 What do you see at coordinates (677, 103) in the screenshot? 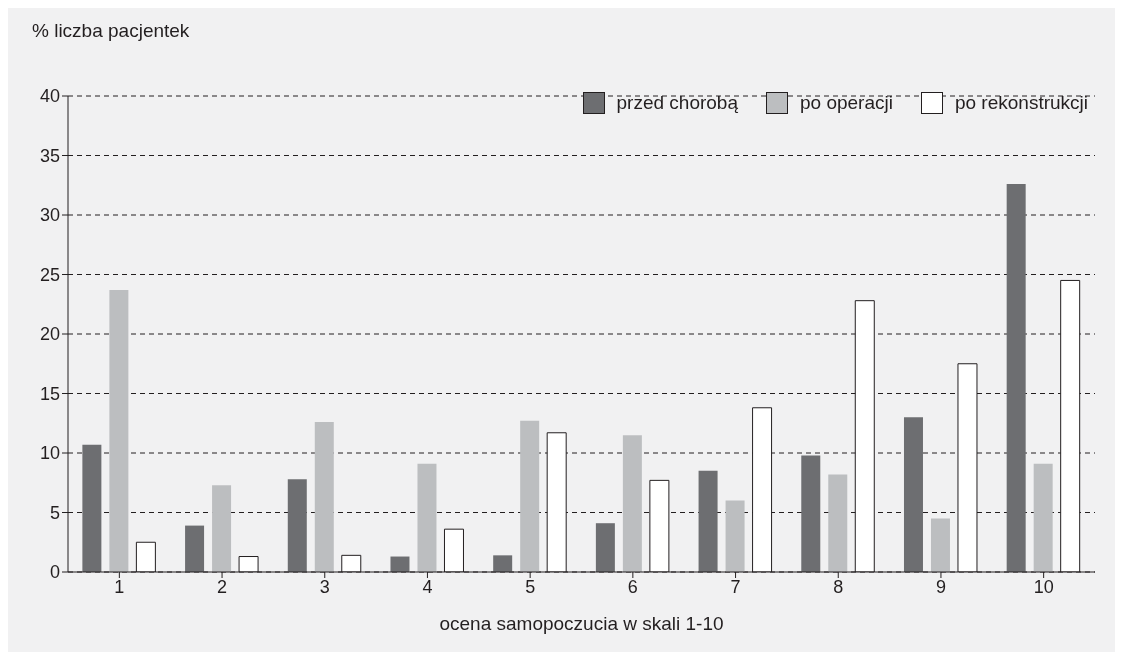
I see `legend-label: przed chorobą` at bounding box center [677, 103].